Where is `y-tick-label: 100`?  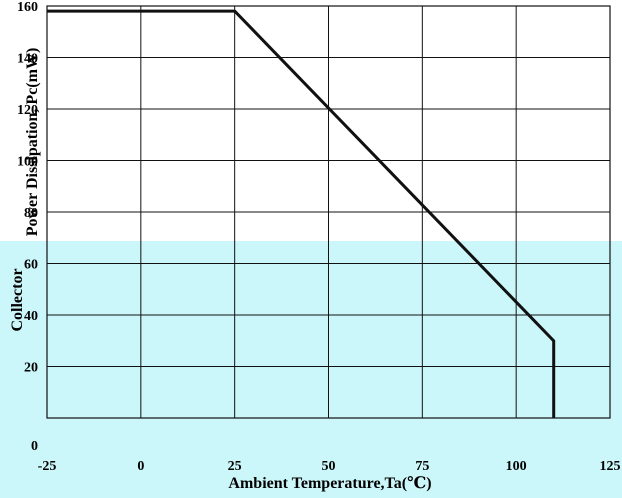
y-tick-label: 100 is located at coordinates (27, 162).